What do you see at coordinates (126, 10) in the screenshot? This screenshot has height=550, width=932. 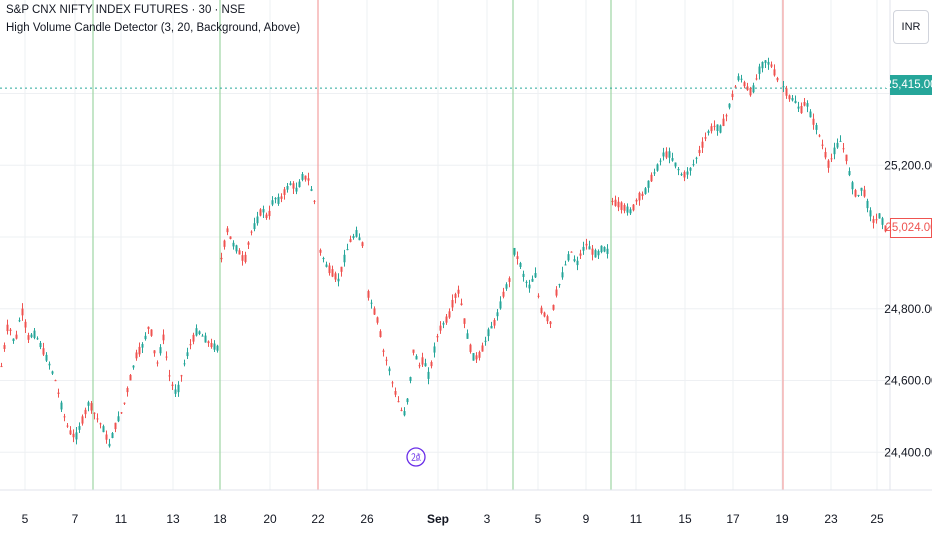 I see `symbol-title: S&P CNX NIFTY INDEX FUTURES · 30 · NSE` at bounding box center [126, 10].